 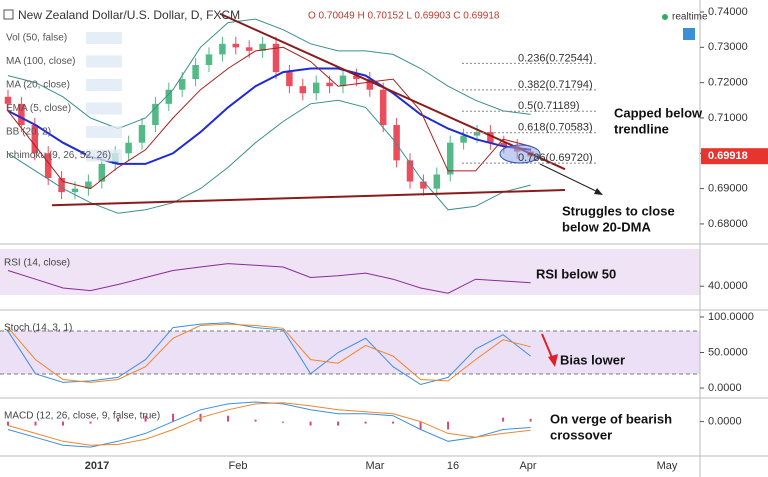 I want to click on y-tick-label: 0.69000, so click(x=728, y=189).